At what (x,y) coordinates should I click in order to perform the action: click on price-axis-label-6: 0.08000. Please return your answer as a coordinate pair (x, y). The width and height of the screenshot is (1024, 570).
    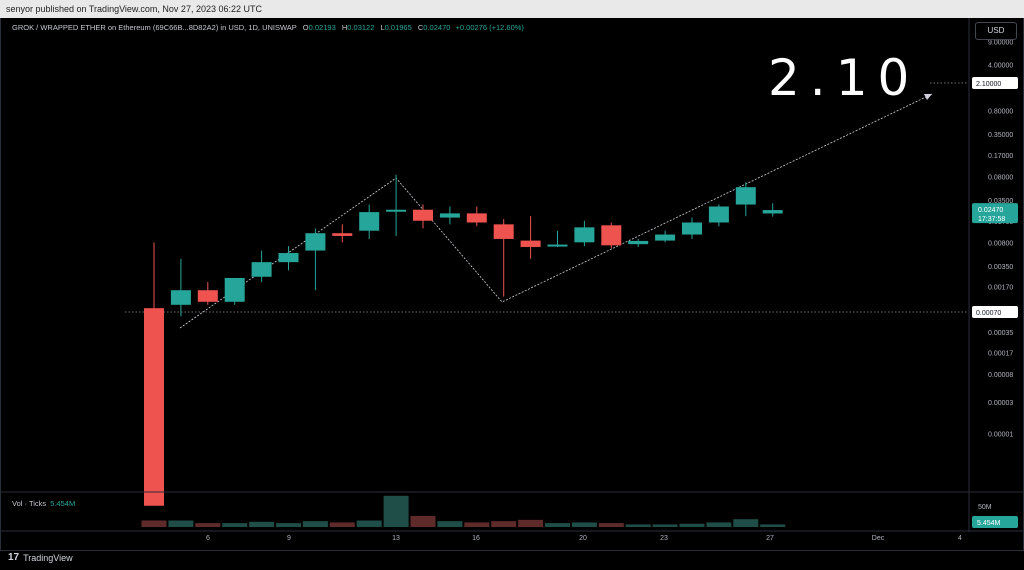
    Looking at the image, I should click on (1000, 177).